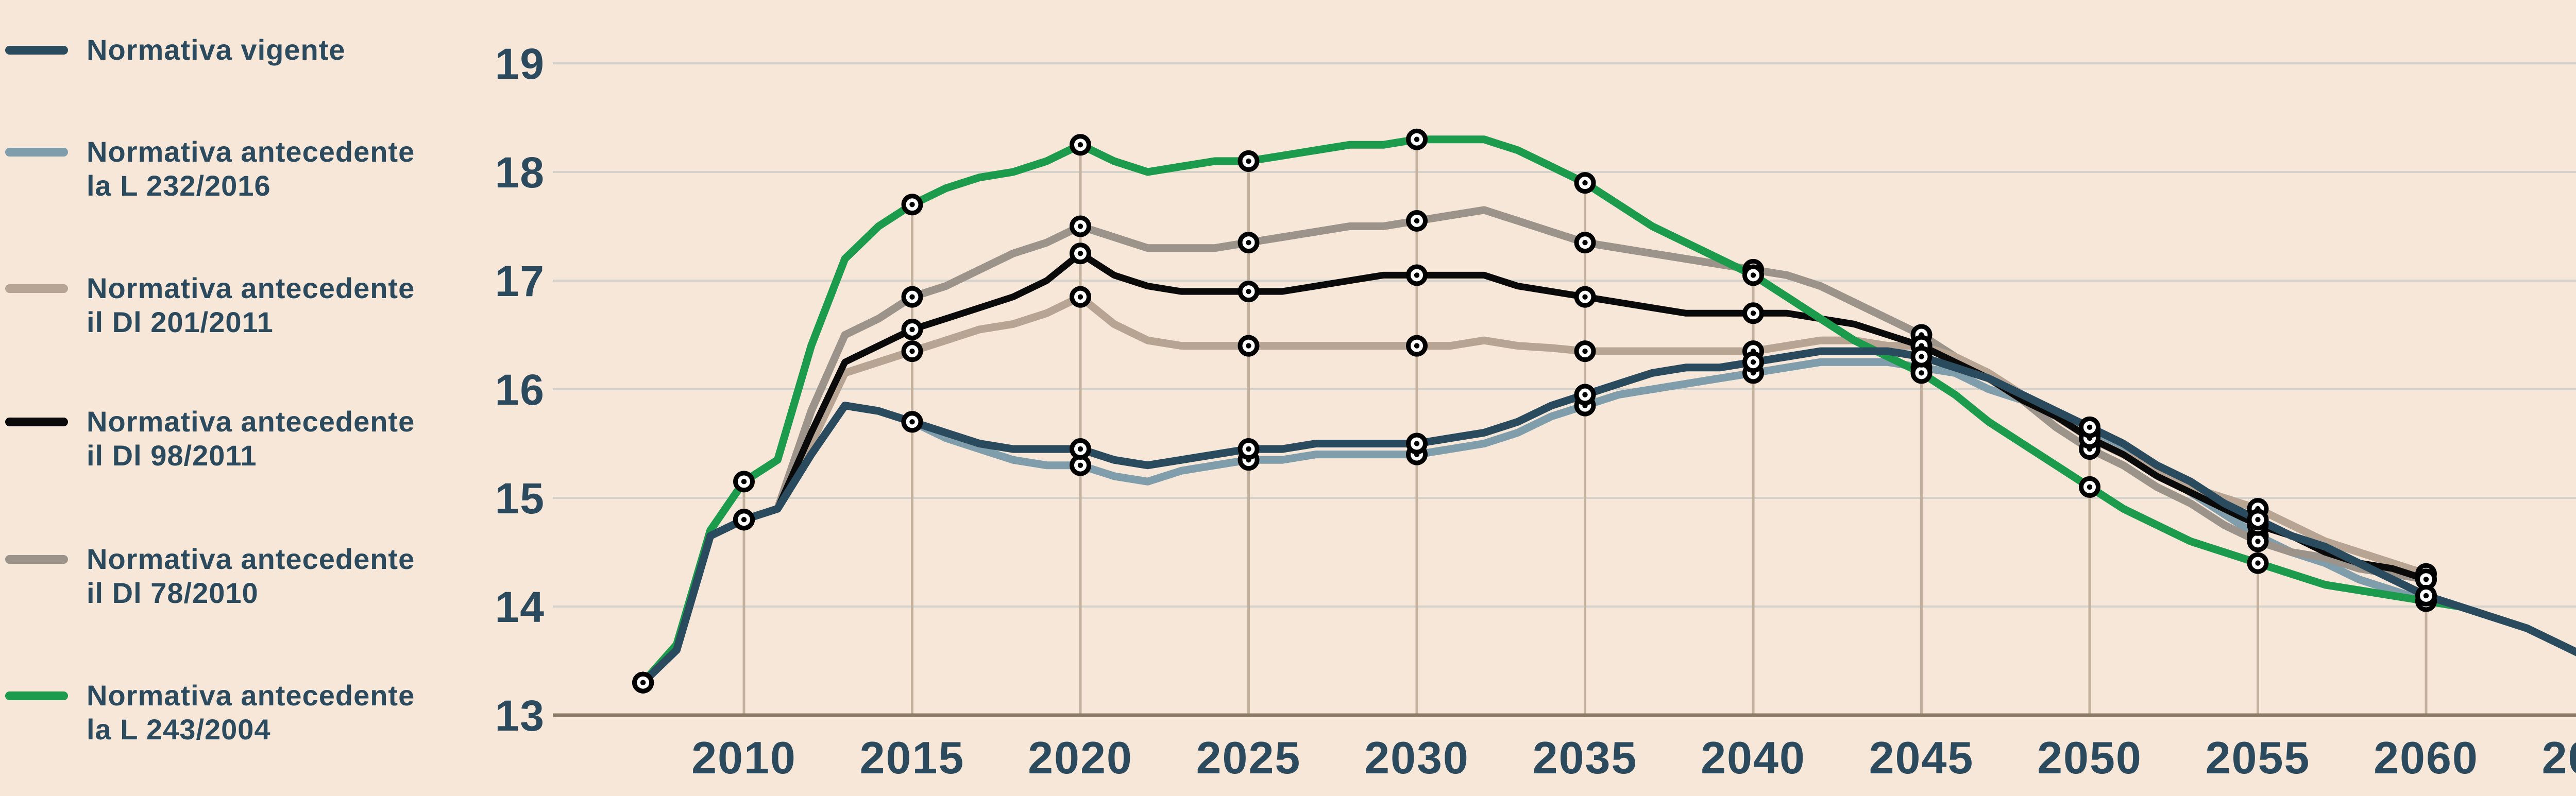 The image size is (2576, 796). What do you see at coordinates (216, 49) in the screenshot?
I see `legend-label-vigente: Normativa vigente` at bounding box center [216, 49].